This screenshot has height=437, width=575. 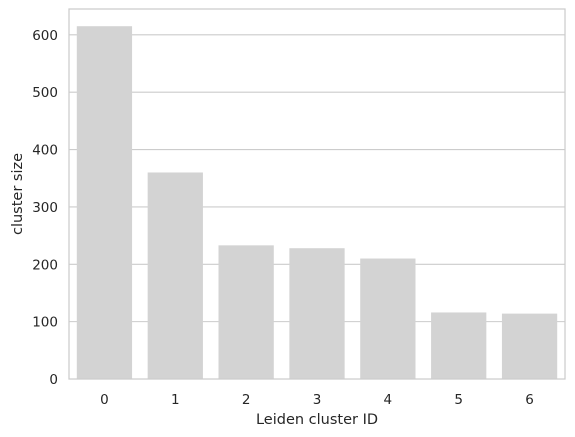 I want to click on x-tick-label-1: 1, so click(x=175, y=400).